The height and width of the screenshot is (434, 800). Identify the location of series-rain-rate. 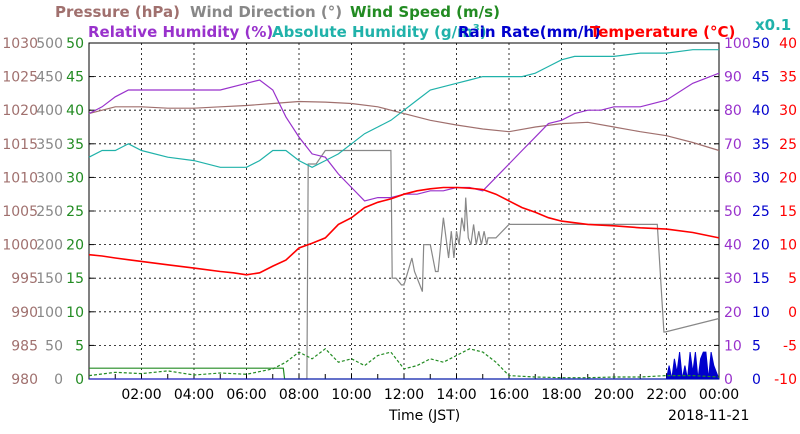
(404, 365).